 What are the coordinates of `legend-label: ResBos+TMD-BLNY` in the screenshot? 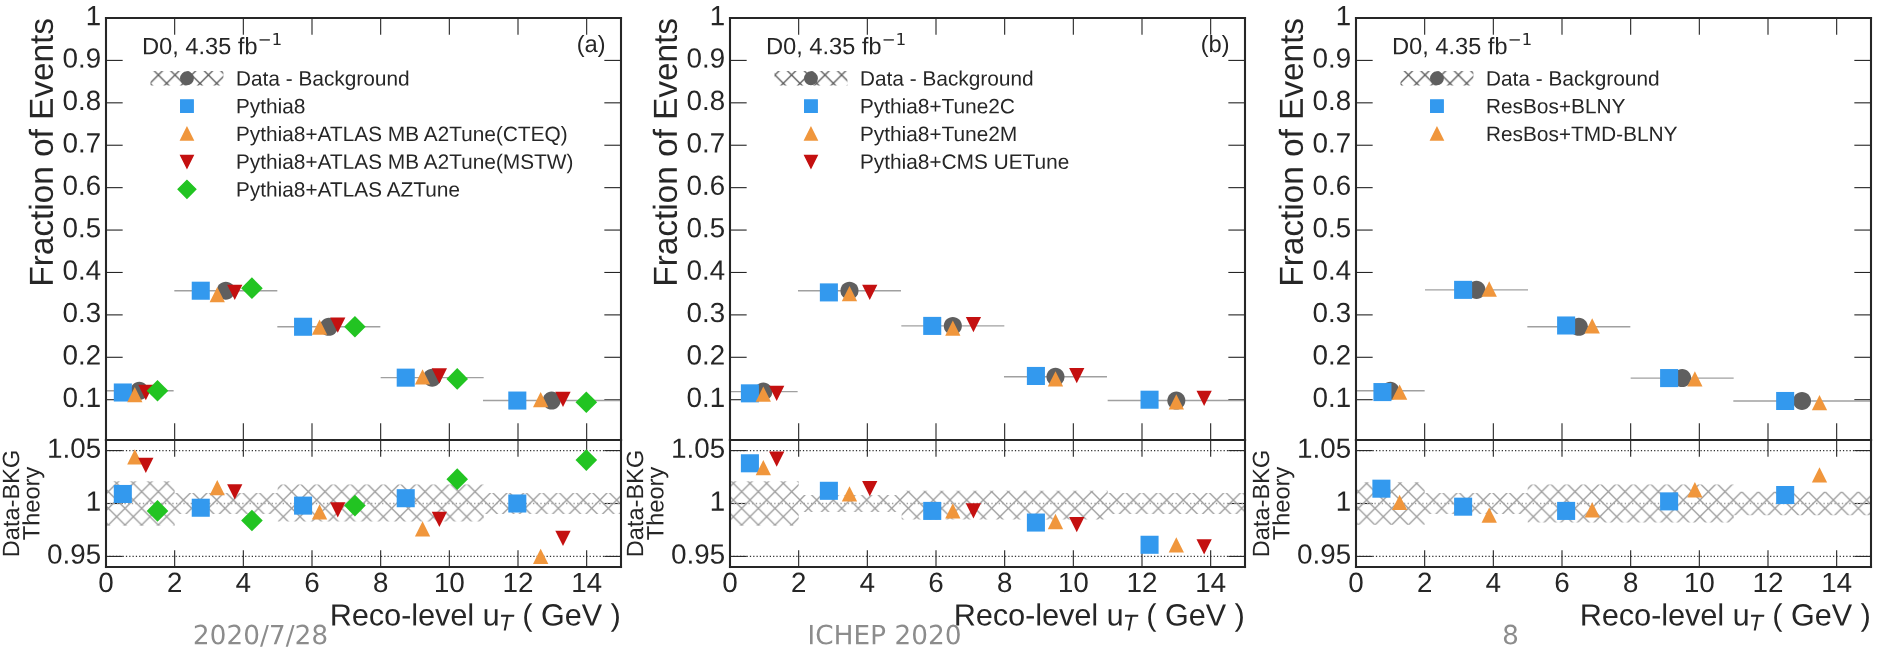 It's located at (1582, 134).